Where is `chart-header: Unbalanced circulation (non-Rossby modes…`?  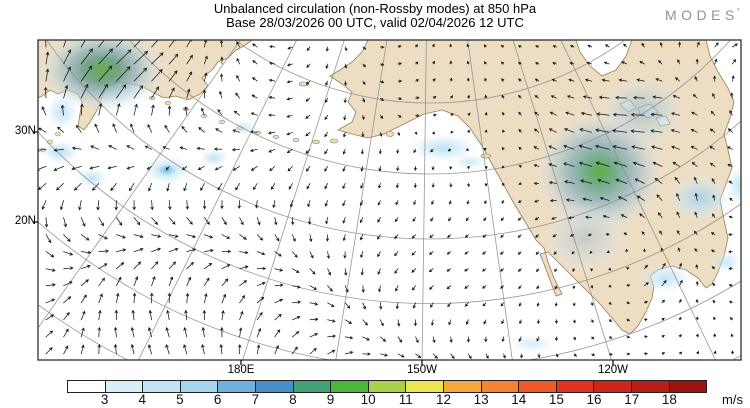
chart-header: Unbalanced circulation (non-Rossby modes… is located at coordinates (375, 16).